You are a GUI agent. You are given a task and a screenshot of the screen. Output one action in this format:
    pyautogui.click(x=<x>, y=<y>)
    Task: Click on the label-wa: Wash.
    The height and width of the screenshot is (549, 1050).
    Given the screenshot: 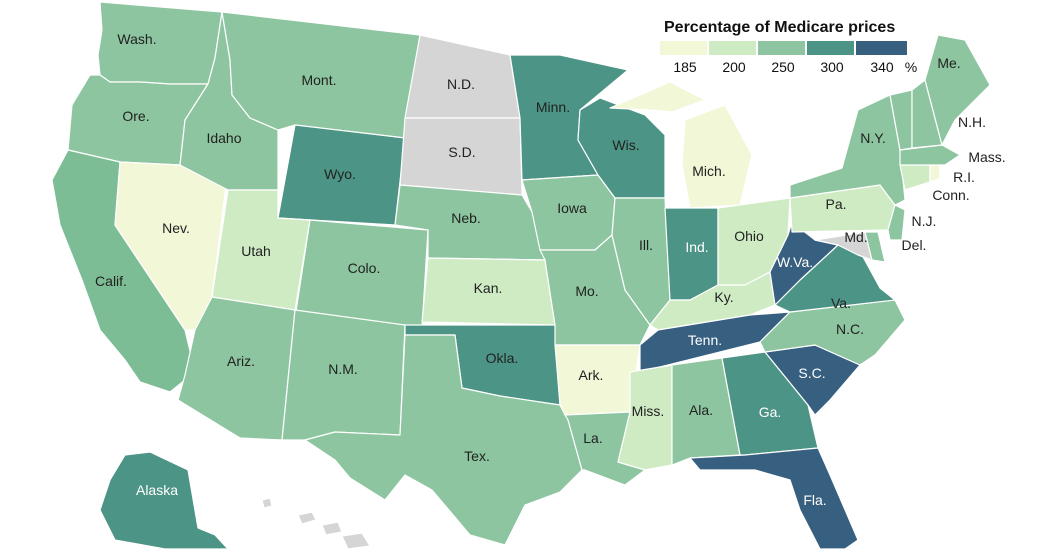 What is the action you would take?
    pyautogui.click(x=136, y=39)
    